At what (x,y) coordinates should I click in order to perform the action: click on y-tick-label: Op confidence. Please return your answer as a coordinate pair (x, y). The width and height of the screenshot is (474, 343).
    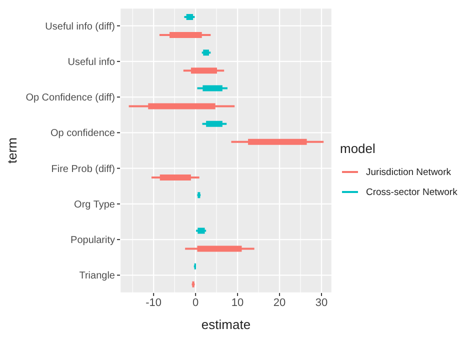
    Looking at the image, I should click on (83, 134).